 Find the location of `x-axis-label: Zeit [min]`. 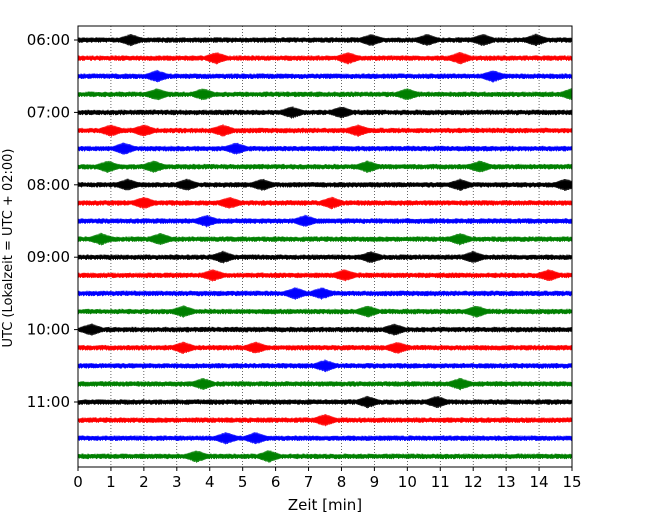

x-axis-label: Zeit [min] is located at coordinates (325, 505).